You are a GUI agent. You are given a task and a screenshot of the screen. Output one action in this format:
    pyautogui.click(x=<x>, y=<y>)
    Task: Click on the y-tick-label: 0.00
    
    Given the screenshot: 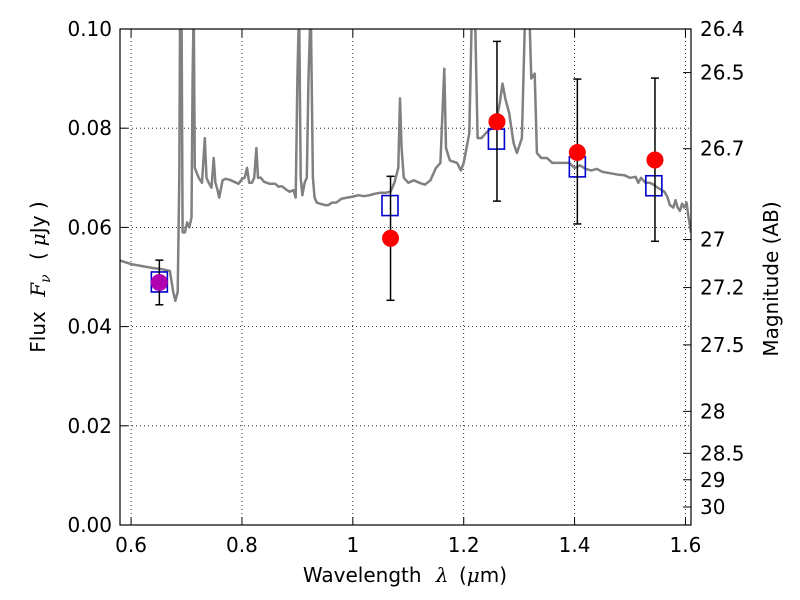 What is the action you would take?
    pyautogui.click(x=89, y=525)
    